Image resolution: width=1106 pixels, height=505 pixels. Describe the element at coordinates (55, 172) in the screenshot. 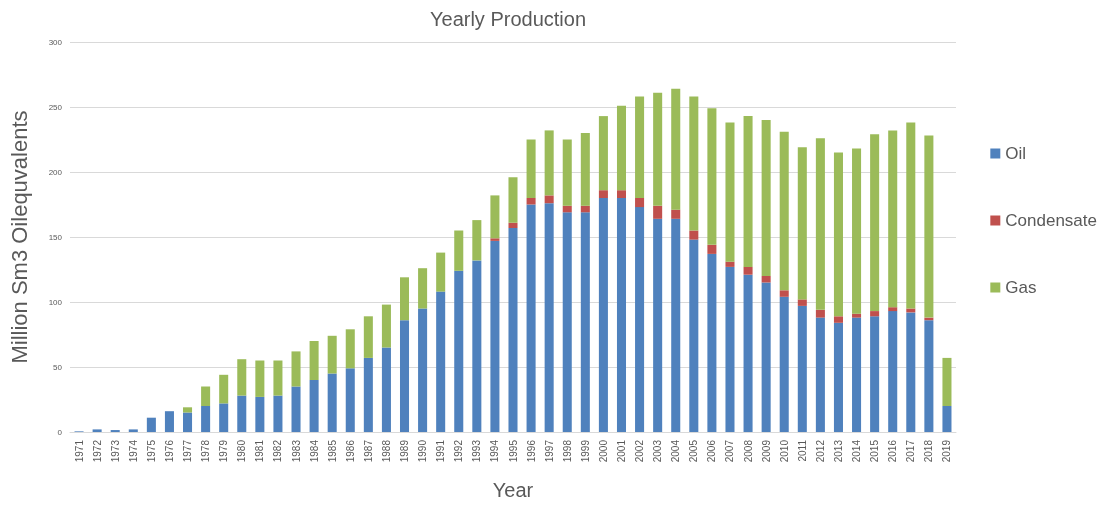

I see `y-tick-label: 200` at that location.